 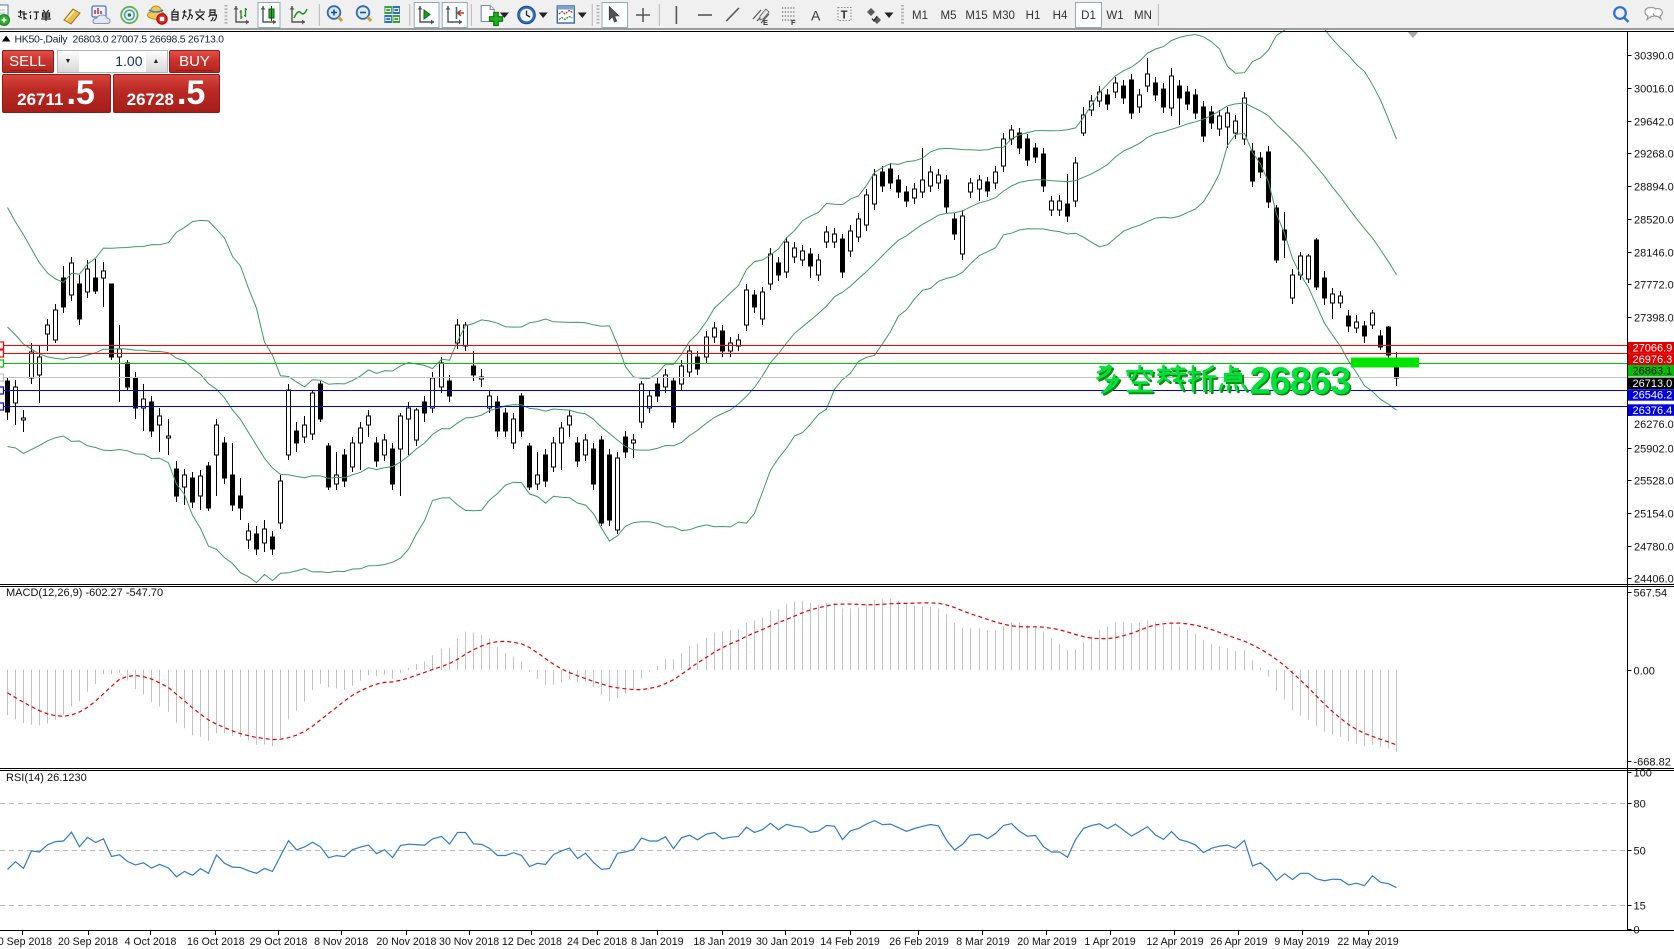 I want to click on svg-text: 24406.0, so click(x=1654, y=580).